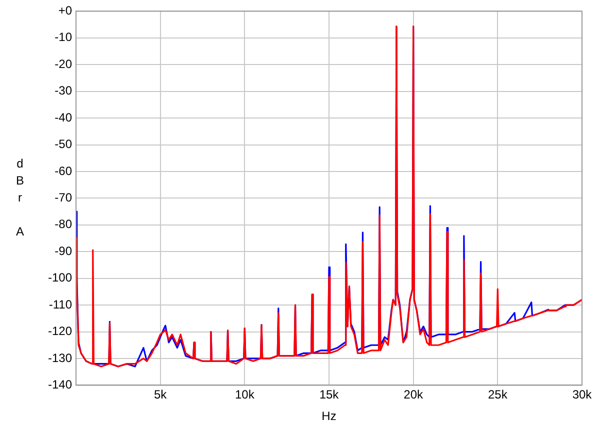 Image resolution: width=600 pixels, height=430 pixels. Describe the element at coordinates (245, 395) in the screenshot. I see `x-tick-label: 10k` at that location.